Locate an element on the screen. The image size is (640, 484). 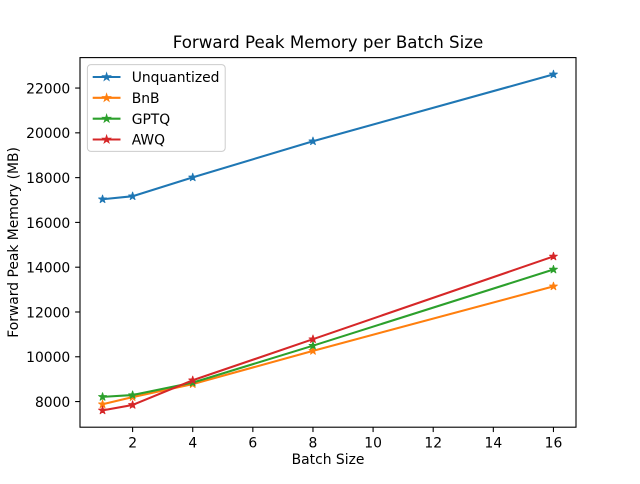
marker-unquantized-x1 is located at coordinates (102, 199).